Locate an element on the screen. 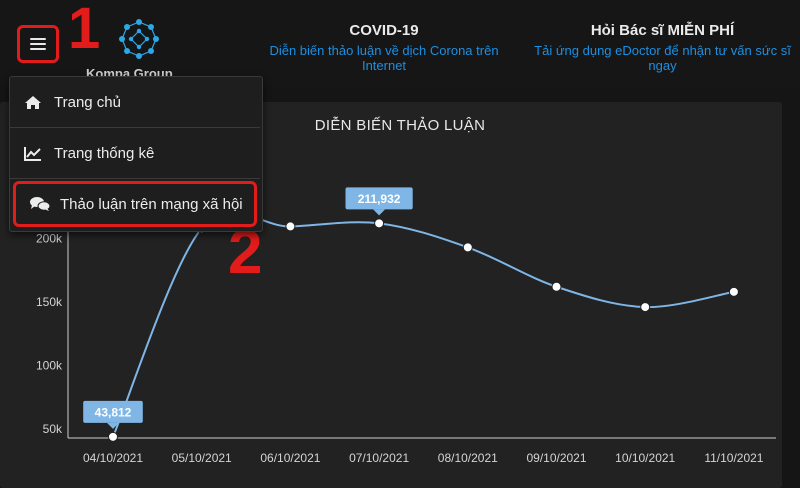  data-label: 43,812 is located at coordinates (113, 412).